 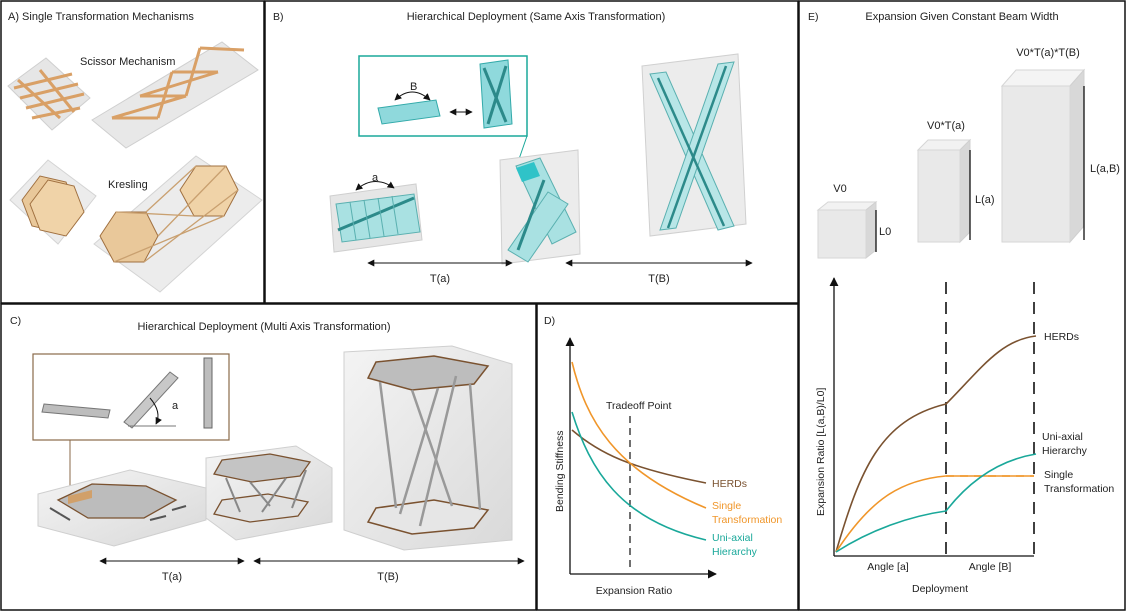 I want to click on panel-d-series-single, so click(x=639, y=435).